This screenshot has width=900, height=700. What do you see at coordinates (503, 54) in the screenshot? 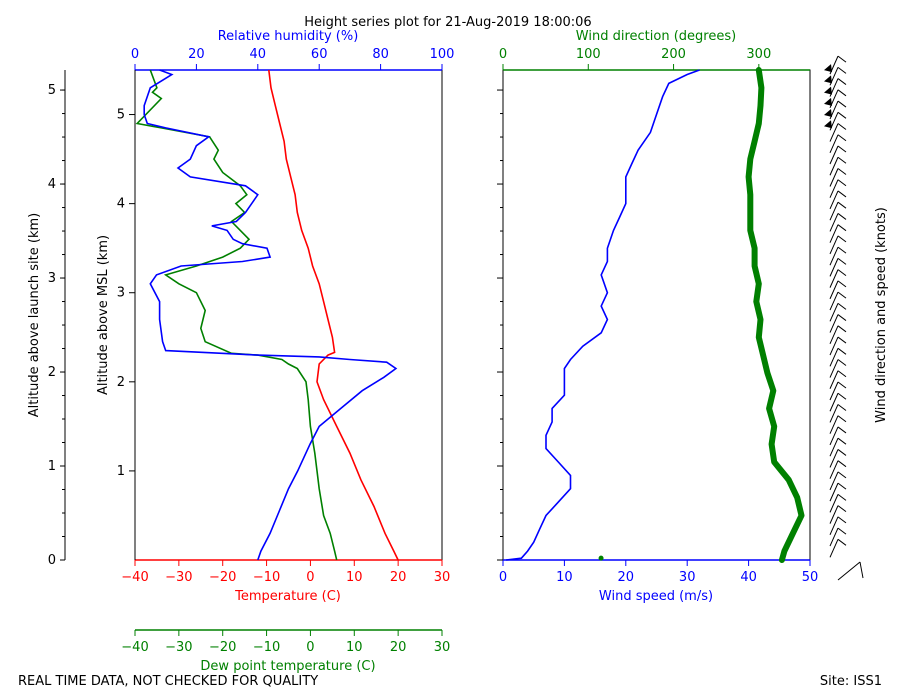
I see `direction-tick-label: 0` at bounding box center [503, 54].